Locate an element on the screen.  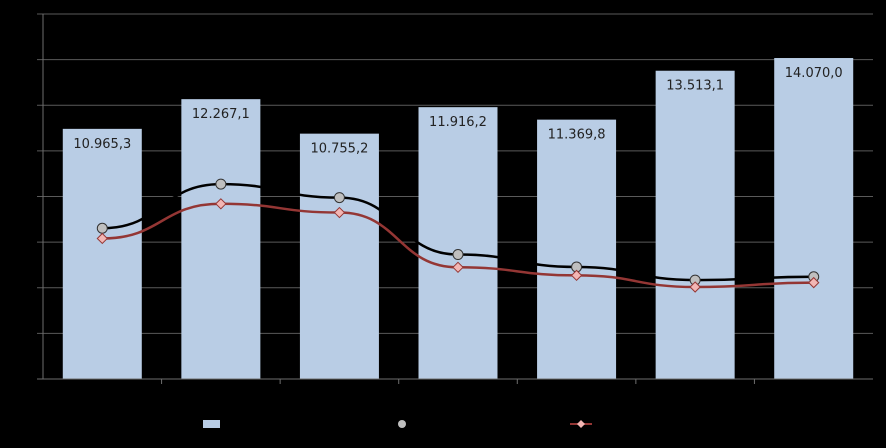
legend is located at coordinates (397, 424).